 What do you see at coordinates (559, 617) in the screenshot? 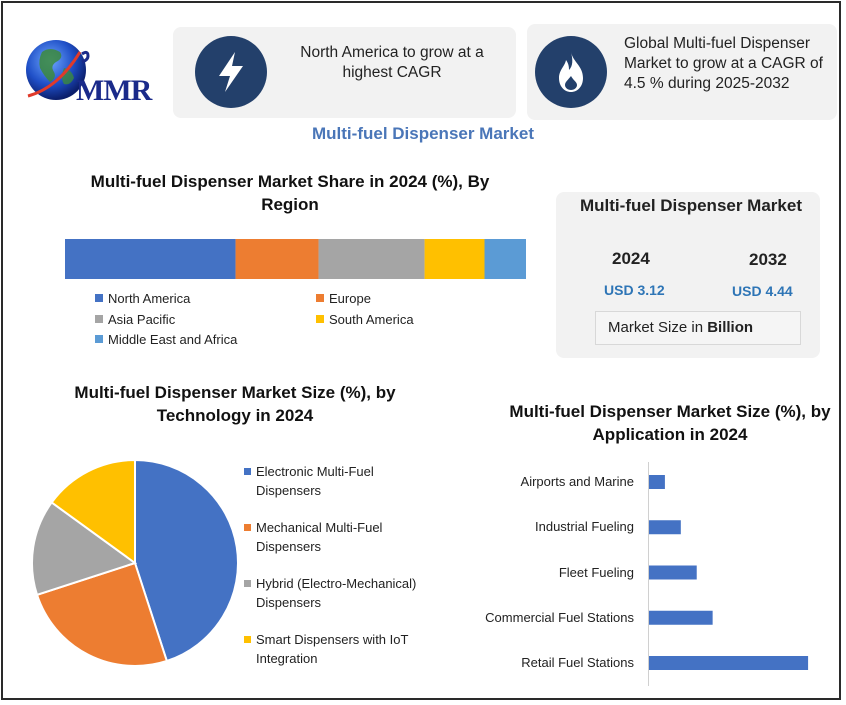
I see `application-label-commercial-fuel-stations: Commercial Fuel Stations` at bounding box center [559, 617].